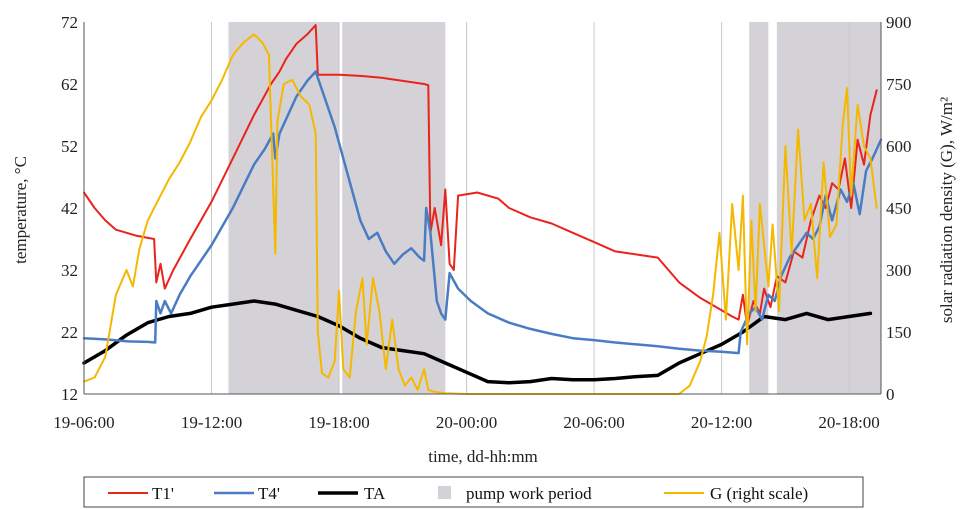  I want to click on x-tick-3: 20-00:00, so click(466, 422).